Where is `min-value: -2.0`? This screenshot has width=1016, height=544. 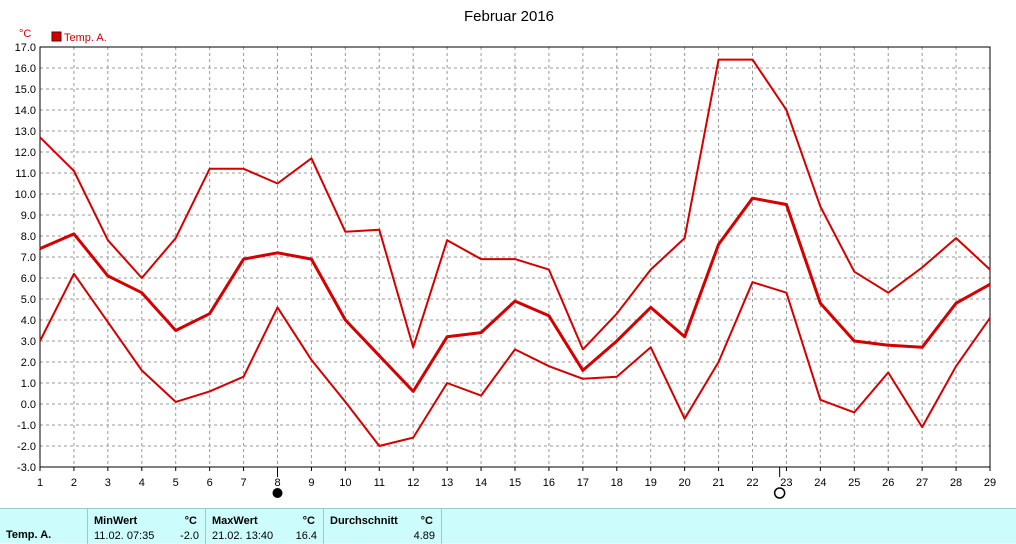
min-value: -2.0 is located at coordinates (189, 536).